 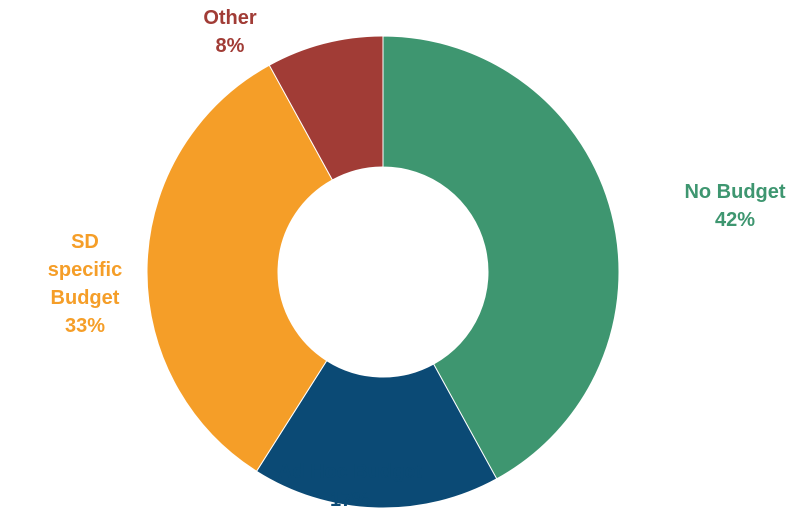 I want to click on value-label: 8%, so click(x=230, y=46).